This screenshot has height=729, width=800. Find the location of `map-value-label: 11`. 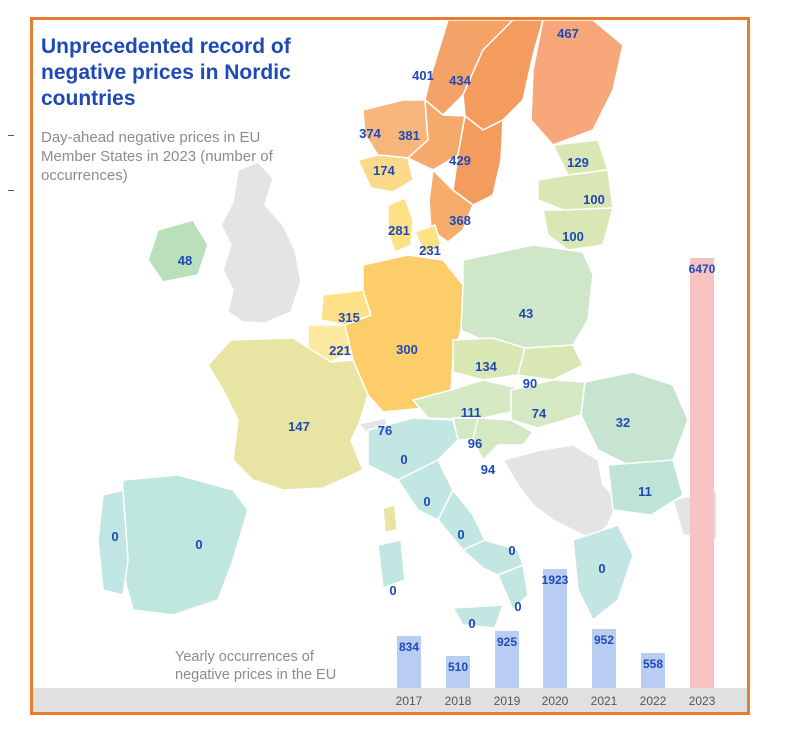

map-value-label: 11 is located at coordinates (645, 491).